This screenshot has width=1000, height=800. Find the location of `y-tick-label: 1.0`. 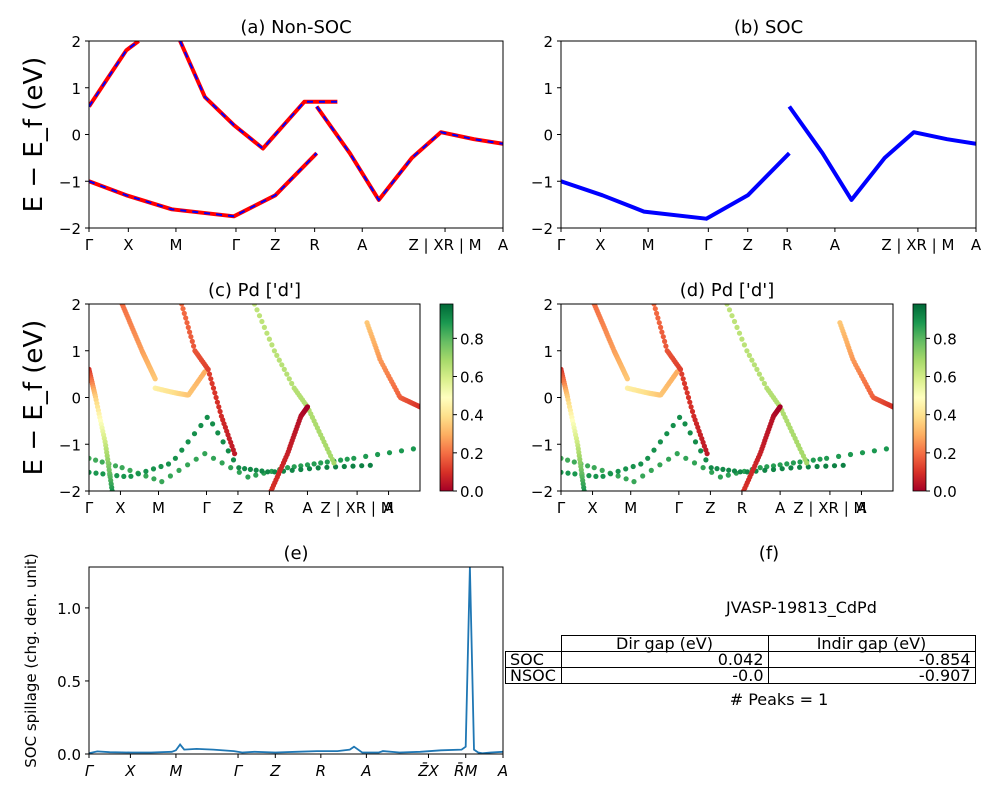

y-tick-label: 1.0 is located at coordinates (69, 609).